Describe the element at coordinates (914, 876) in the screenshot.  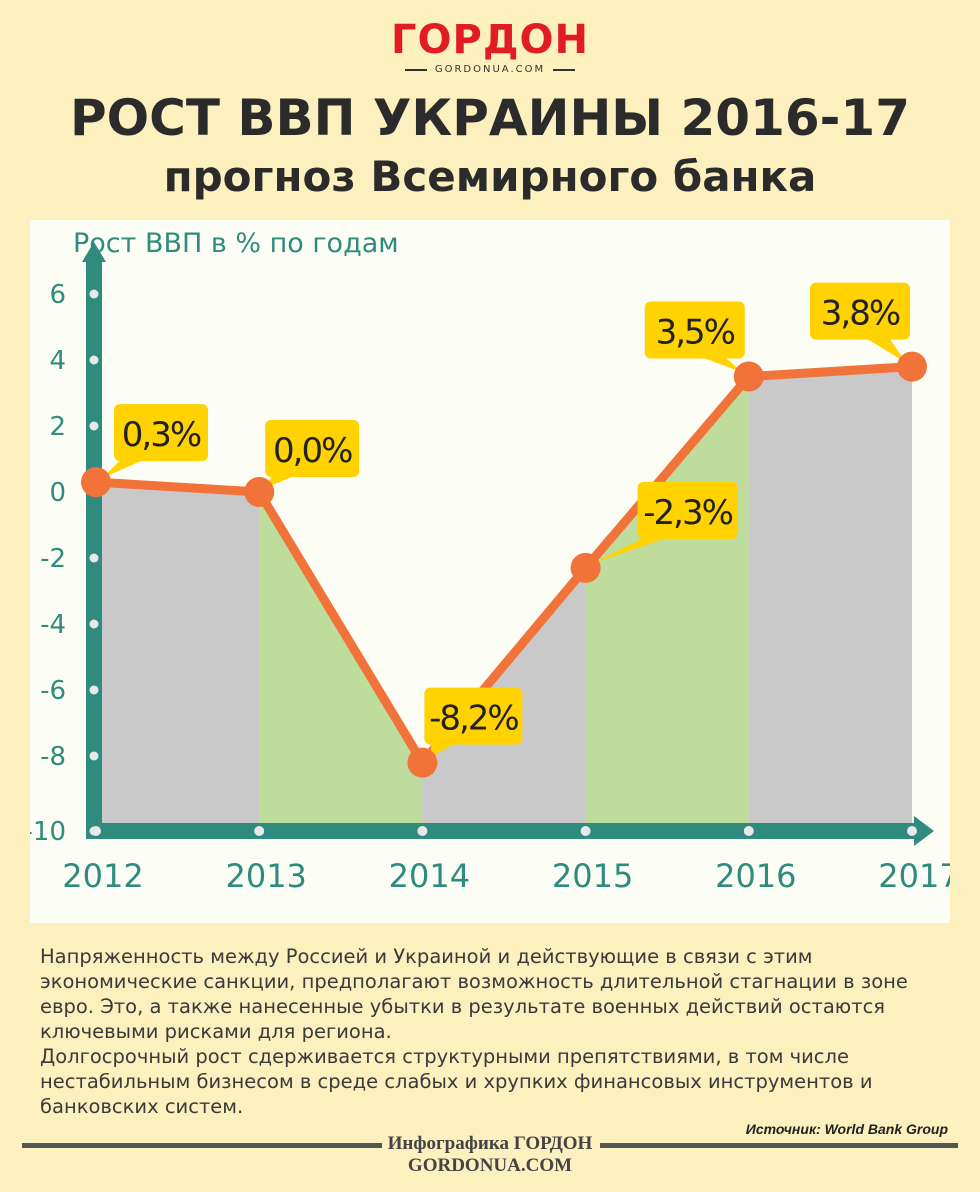
I see `x-tick-label: 2017` at that location.